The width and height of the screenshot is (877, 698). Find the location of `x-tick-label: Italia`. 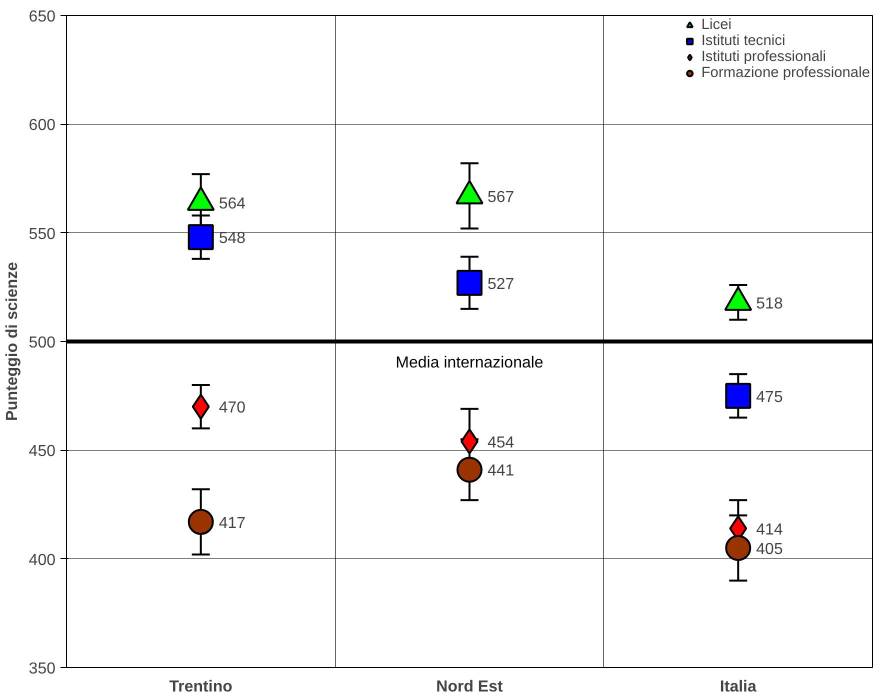

x-tick-label: Italia is located at coordinates (738, 687).